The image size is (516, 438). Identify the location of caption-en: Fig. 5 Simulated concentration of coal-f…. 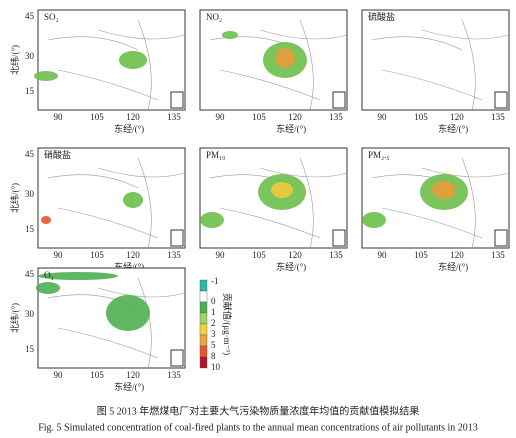
(258, 427).